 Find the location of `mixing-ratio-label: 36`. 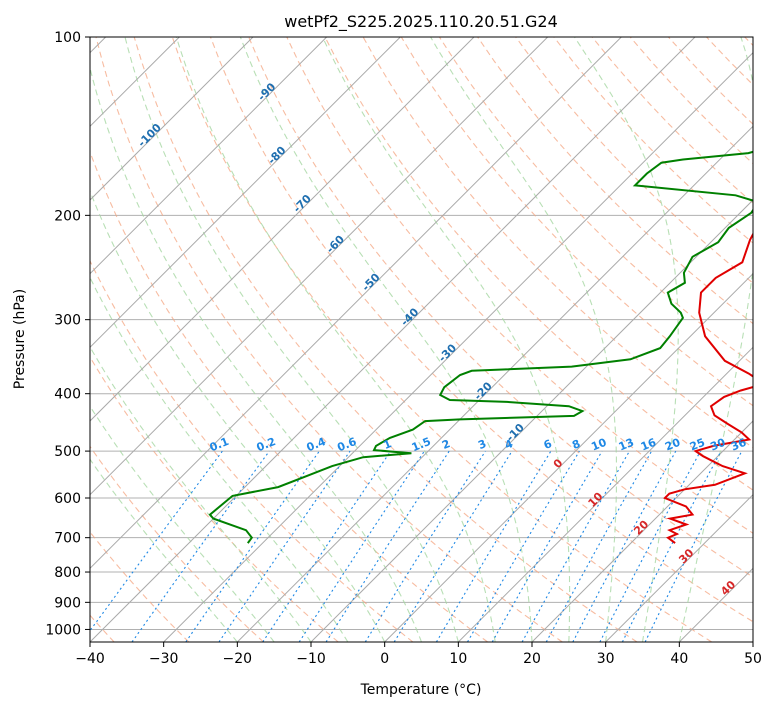

mixing-ratio-label: 36 is located at coordinates (738, 445).